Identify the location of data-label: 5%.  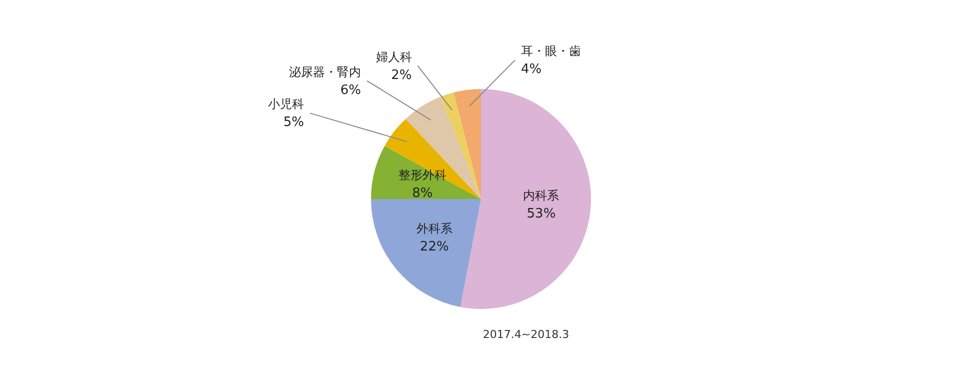
(293, 122).